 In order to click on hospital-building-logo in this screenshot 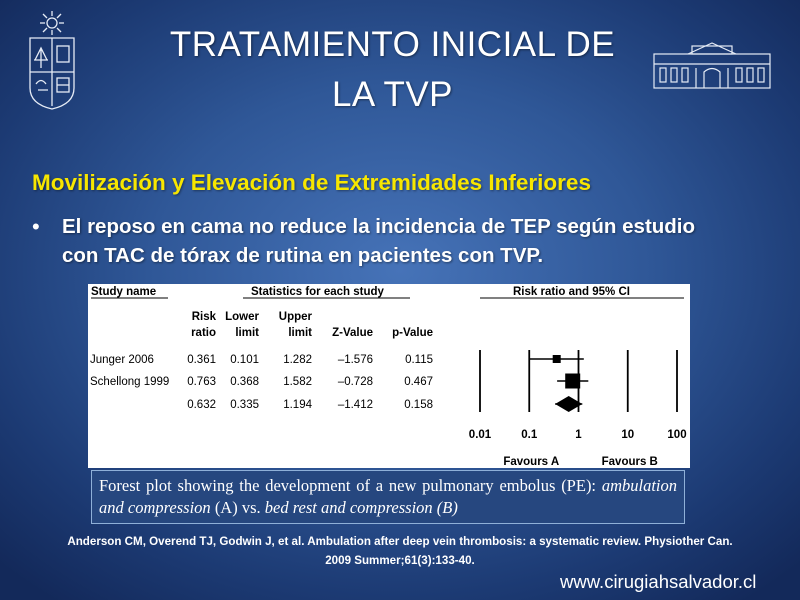, I will do `click(712, 65)`.